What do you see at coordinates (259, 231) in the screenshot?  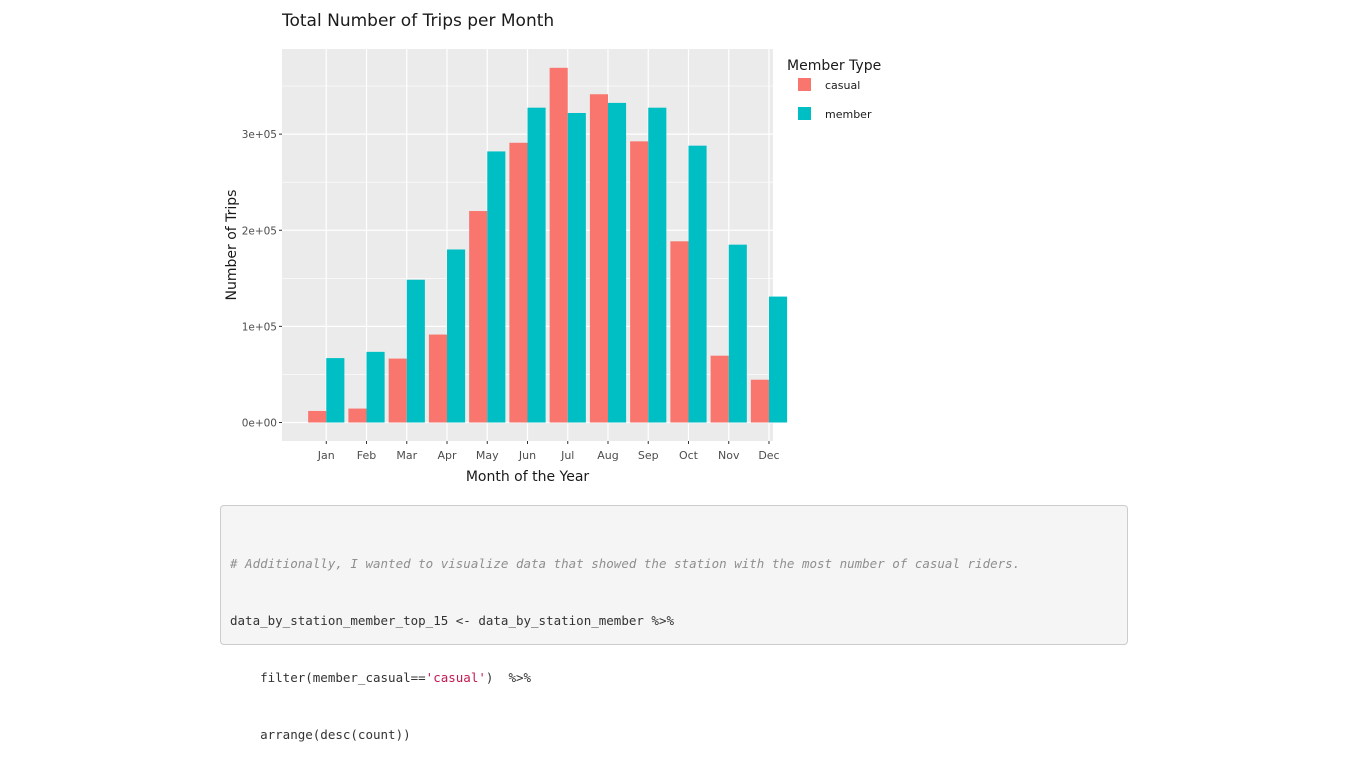 I see `y-tick-label: 2e+05` at bounding box center [259, 231].